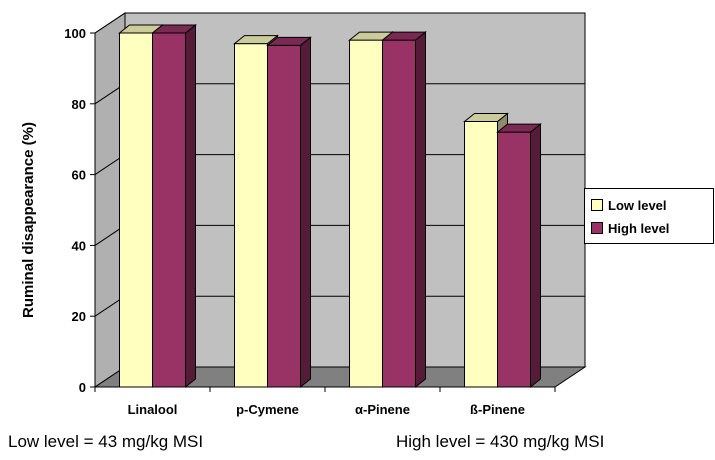 The width and height of the screenshot is (715, 460). Describe the element at coordinates (75, 33) in the screenshot. I see `y-tick-label: 100` at that location.